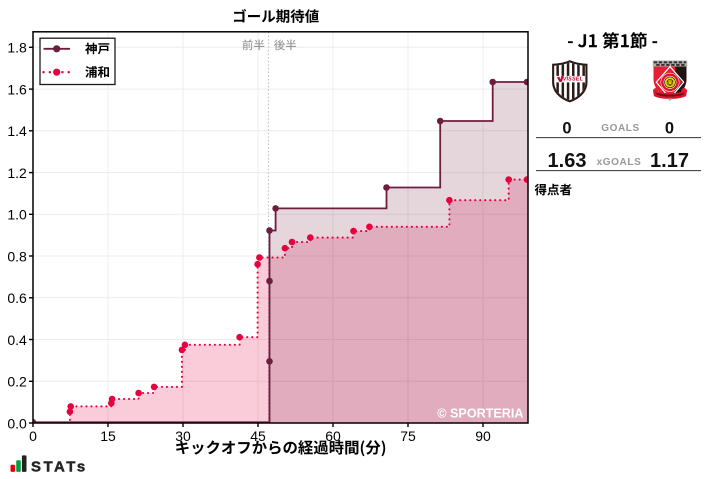 This screenshot has height=479, width=707. What do you see at coordinates (483, 436) in the screenshot?
I see `svg-text: 90` at bounding box center [483, 436].